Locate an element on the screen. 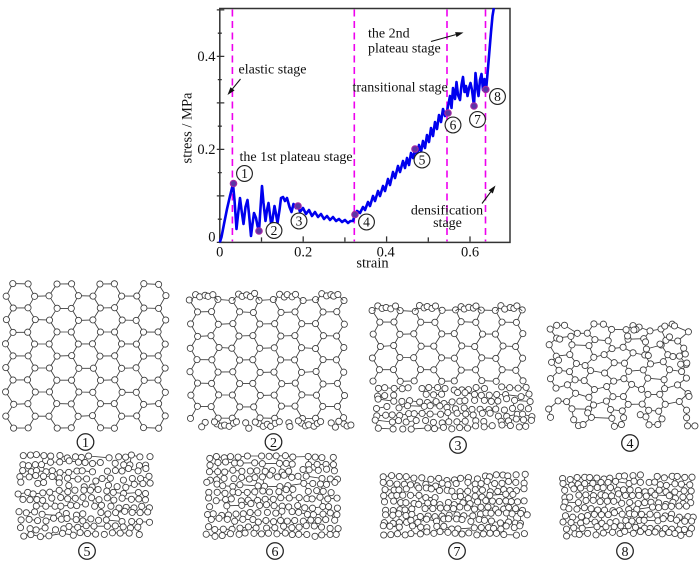  svg-text: plateau stage is located at coordinates (404, 49).